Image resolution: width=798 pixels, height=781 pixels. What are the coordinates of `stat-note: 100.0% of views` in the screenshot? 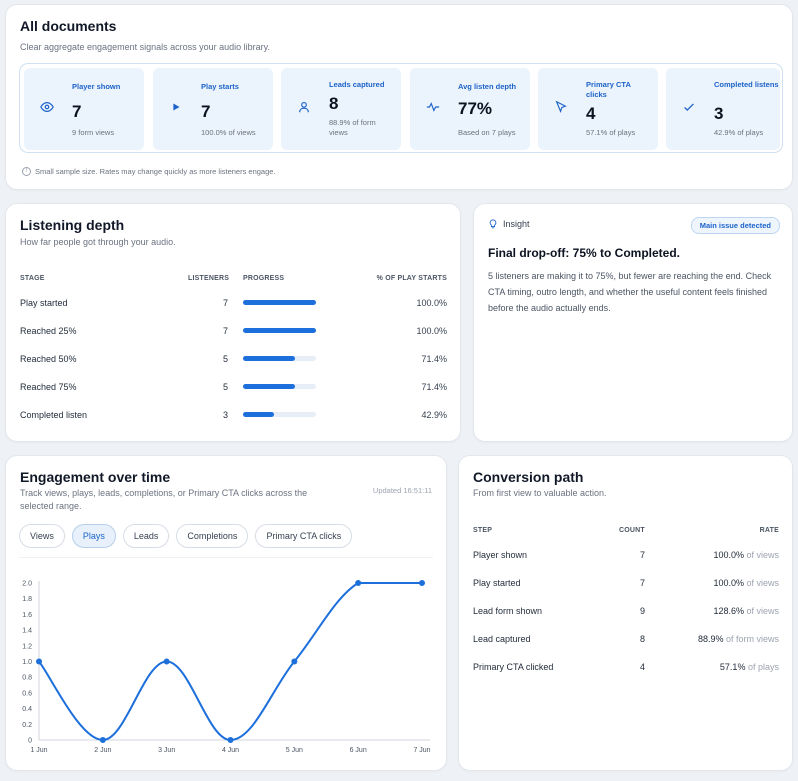 It's located at (228, 132).